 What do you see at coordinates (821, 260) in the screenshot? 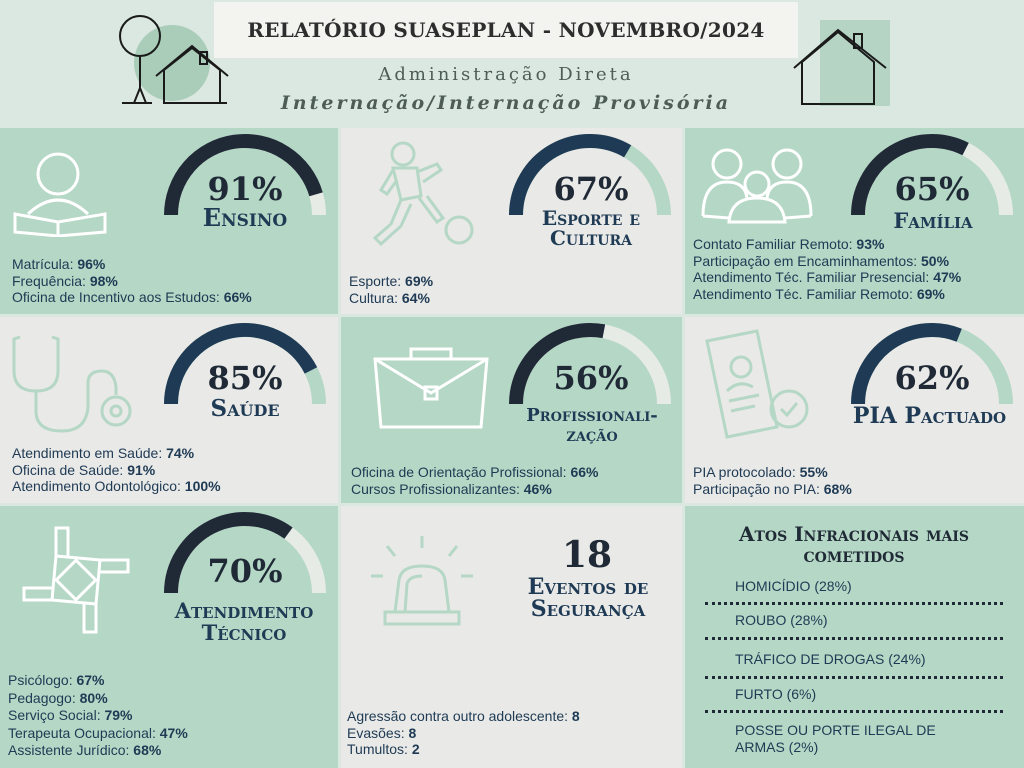
I see `list-item: Participação em Encaminhamentos: 50%` at bounding box center [821, 260].